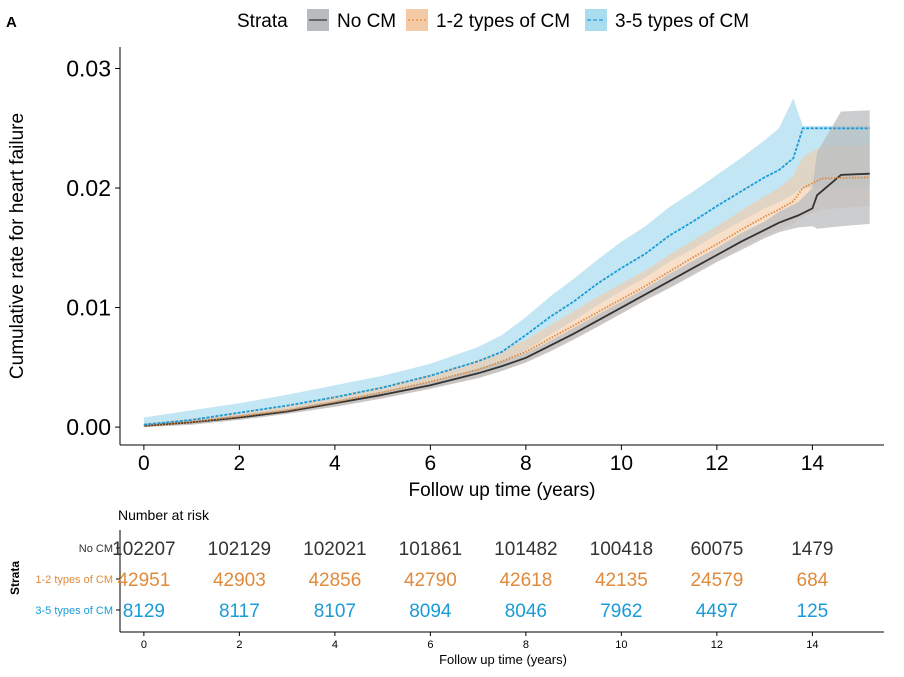  What do you see at coordinates (503, 21) in the screenshot?
I see `legend-label-cm-1-2: 1-2 types of CM` at bounding box center [503, 21].